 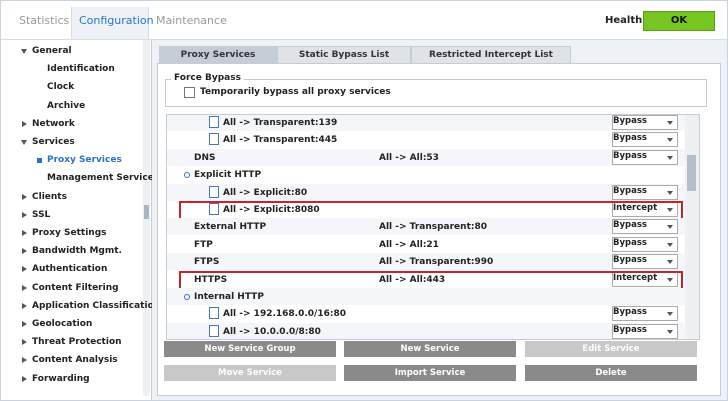 What do you see at coordinates (70, 269) in the screenshot?
I see `nav-item: Authentication` at bounding box center [70, 269].